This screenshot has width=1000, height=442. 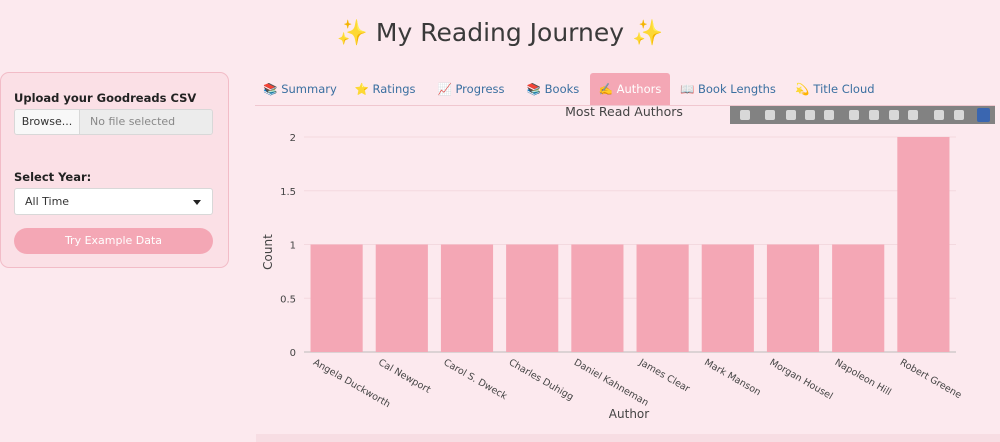 I want to click on y-tick-label: 2, so click(x=293, y=138).